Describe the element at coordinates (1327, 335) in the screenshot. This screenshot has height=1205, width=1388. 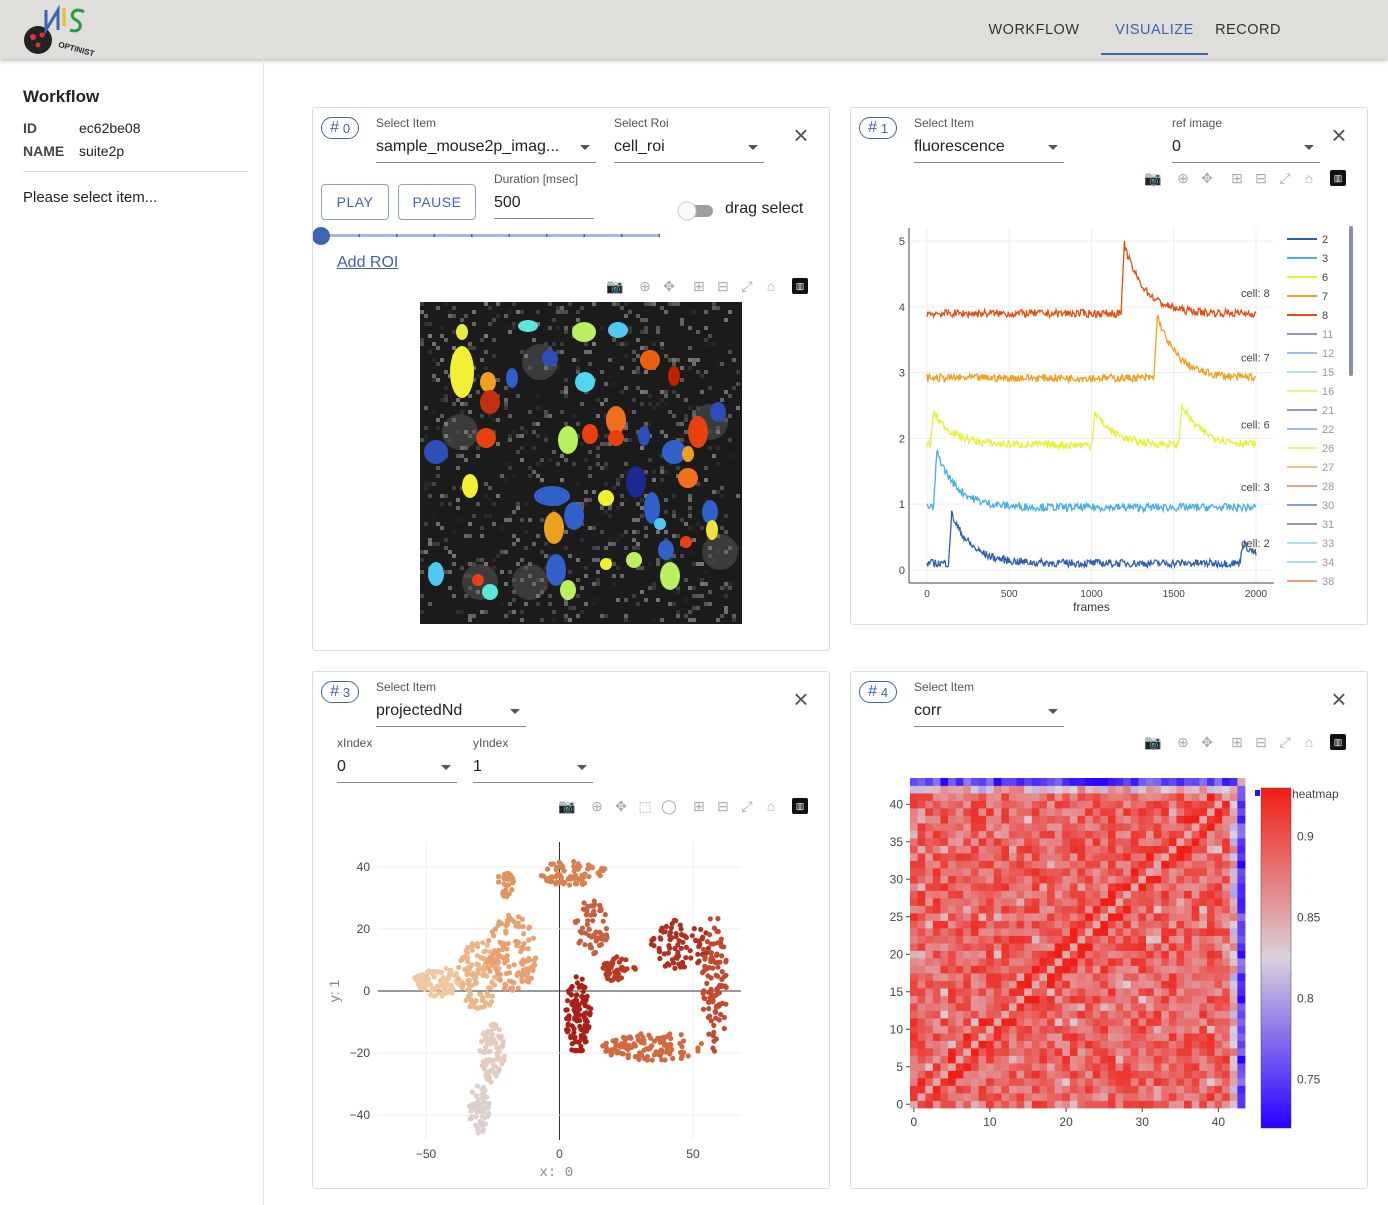
I see `legend-entry: 11` at that location.